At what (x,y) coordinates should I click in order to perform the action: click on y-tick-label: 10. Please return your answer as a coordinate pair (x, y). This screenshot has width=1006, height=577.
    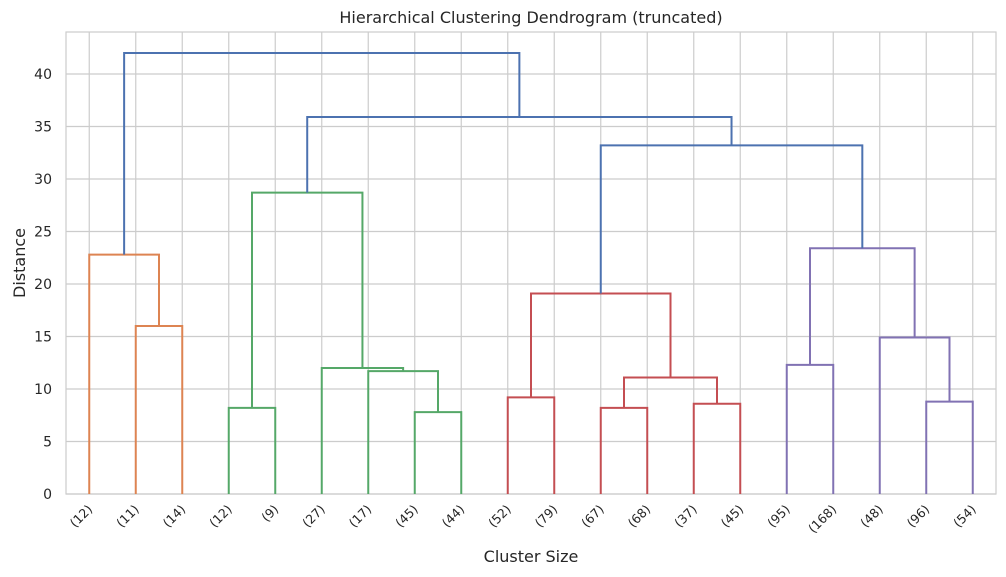
    Looking at the image, I should click on (43, 390).